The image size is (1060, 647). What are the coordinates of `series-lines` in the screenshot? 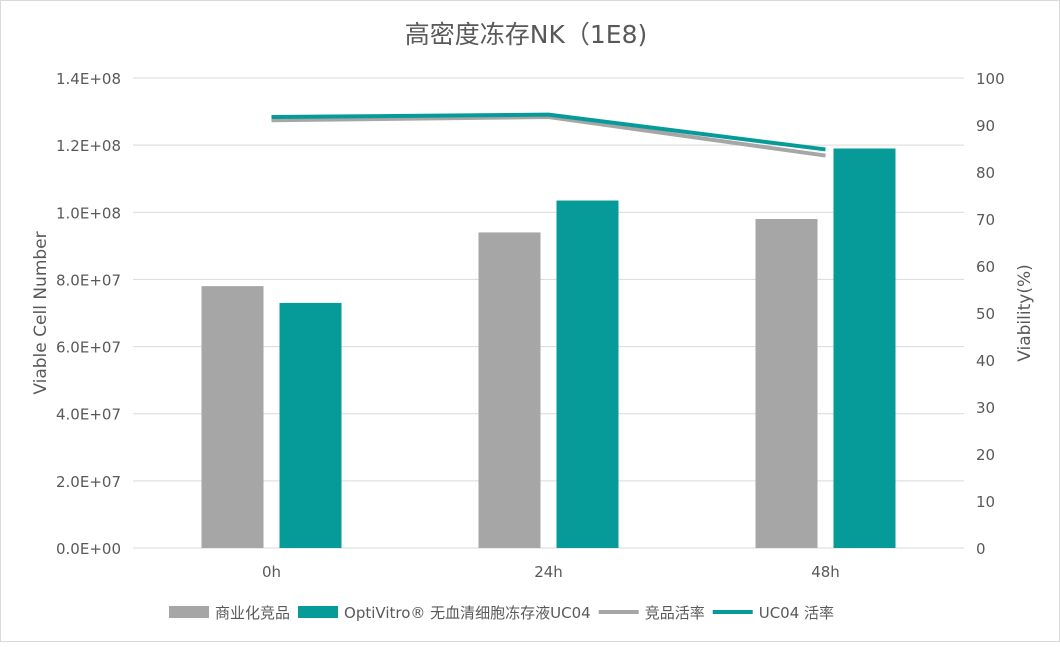 It's located at (548, 135).